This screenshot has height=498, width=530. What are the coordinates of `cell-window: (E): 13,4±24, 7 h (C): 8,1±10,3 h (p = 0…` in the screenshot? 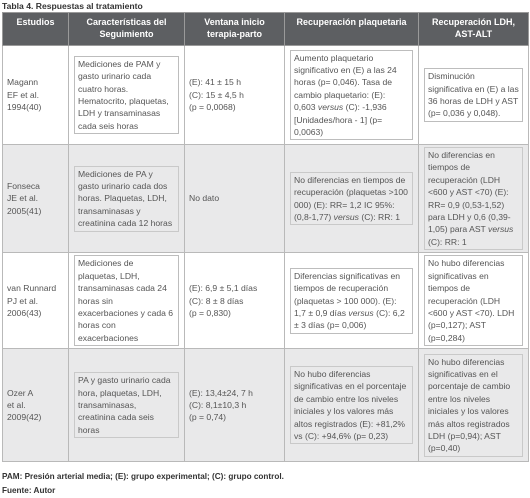 It's located at (234, 405).